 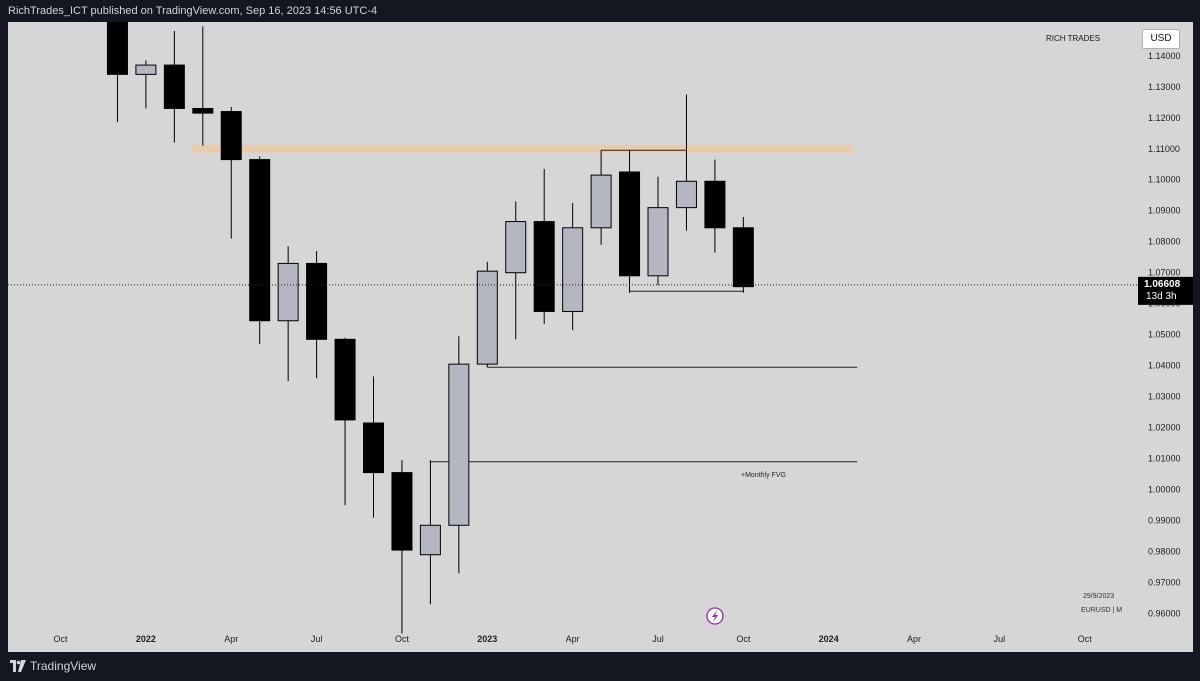 What do you see at coordinates (146, 639) in the screenshot?
I see `x-tick-label: 2022` at bounding box center [146, 639].